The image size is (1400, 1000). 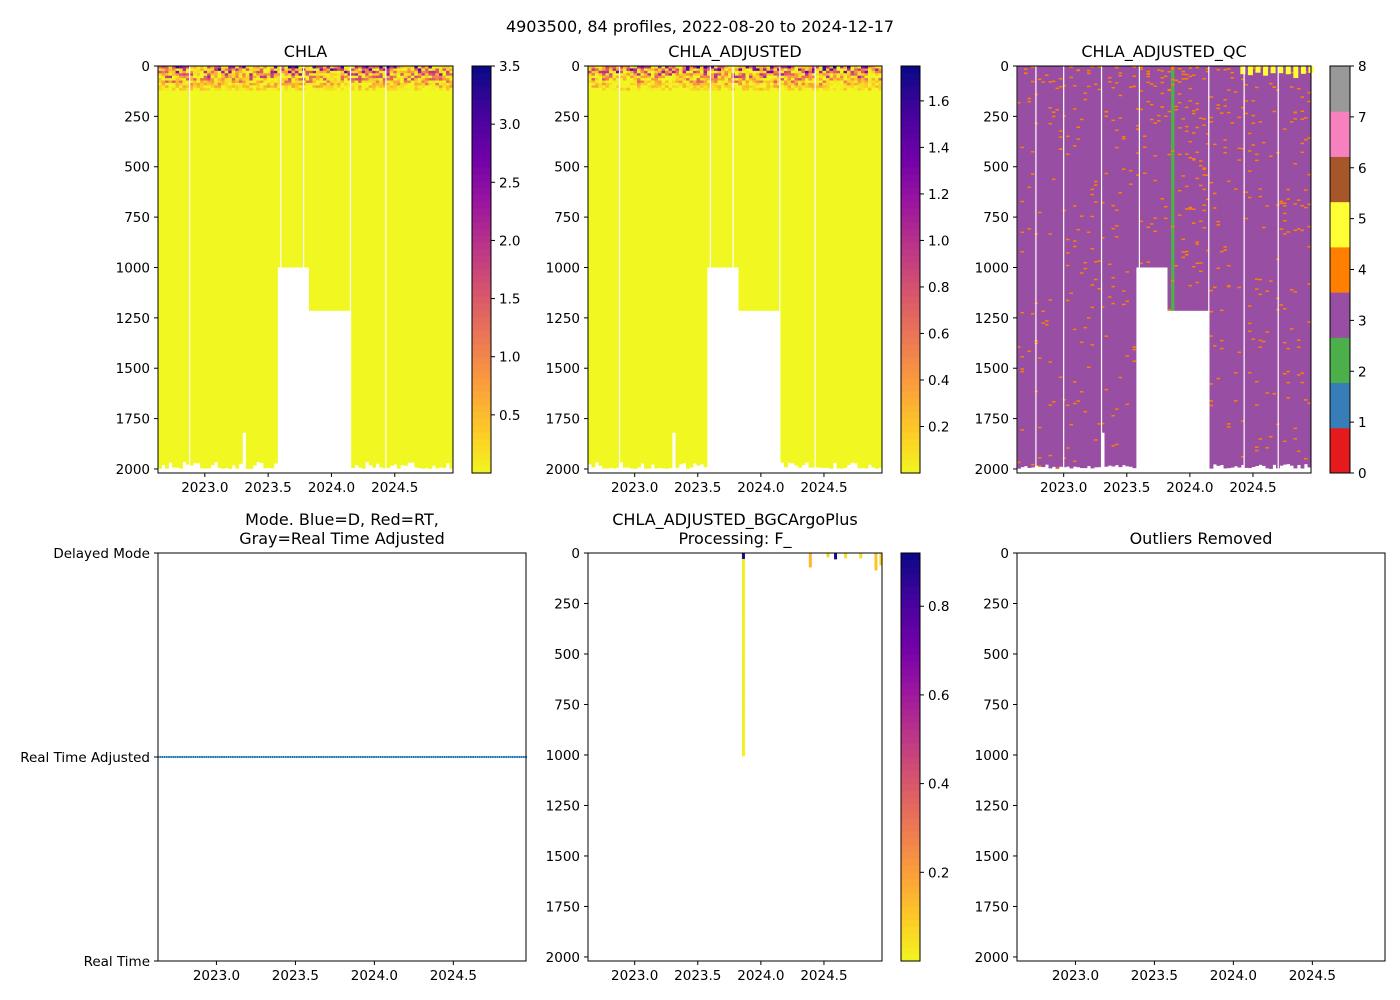 What do you see at coordinates (1246, 267) in the screenshot?
I see `qc-column` at bounding box center [1246, 267].